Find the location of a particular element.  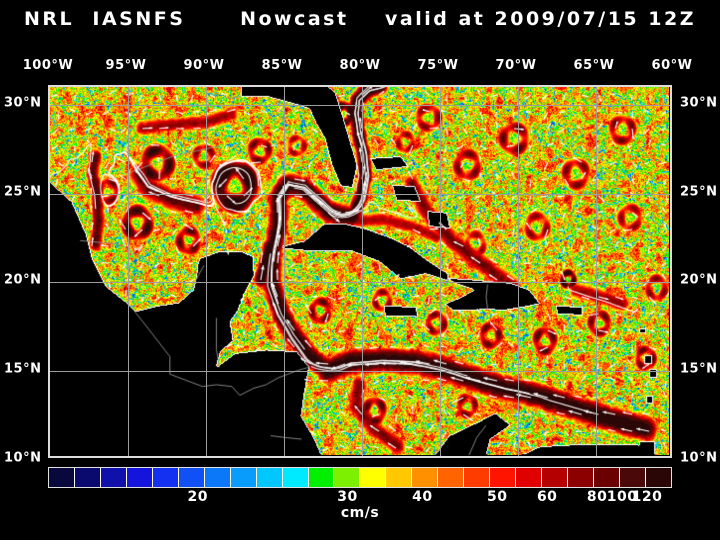

lon-tick-label: 70°W is located at coordinates (516, 65).